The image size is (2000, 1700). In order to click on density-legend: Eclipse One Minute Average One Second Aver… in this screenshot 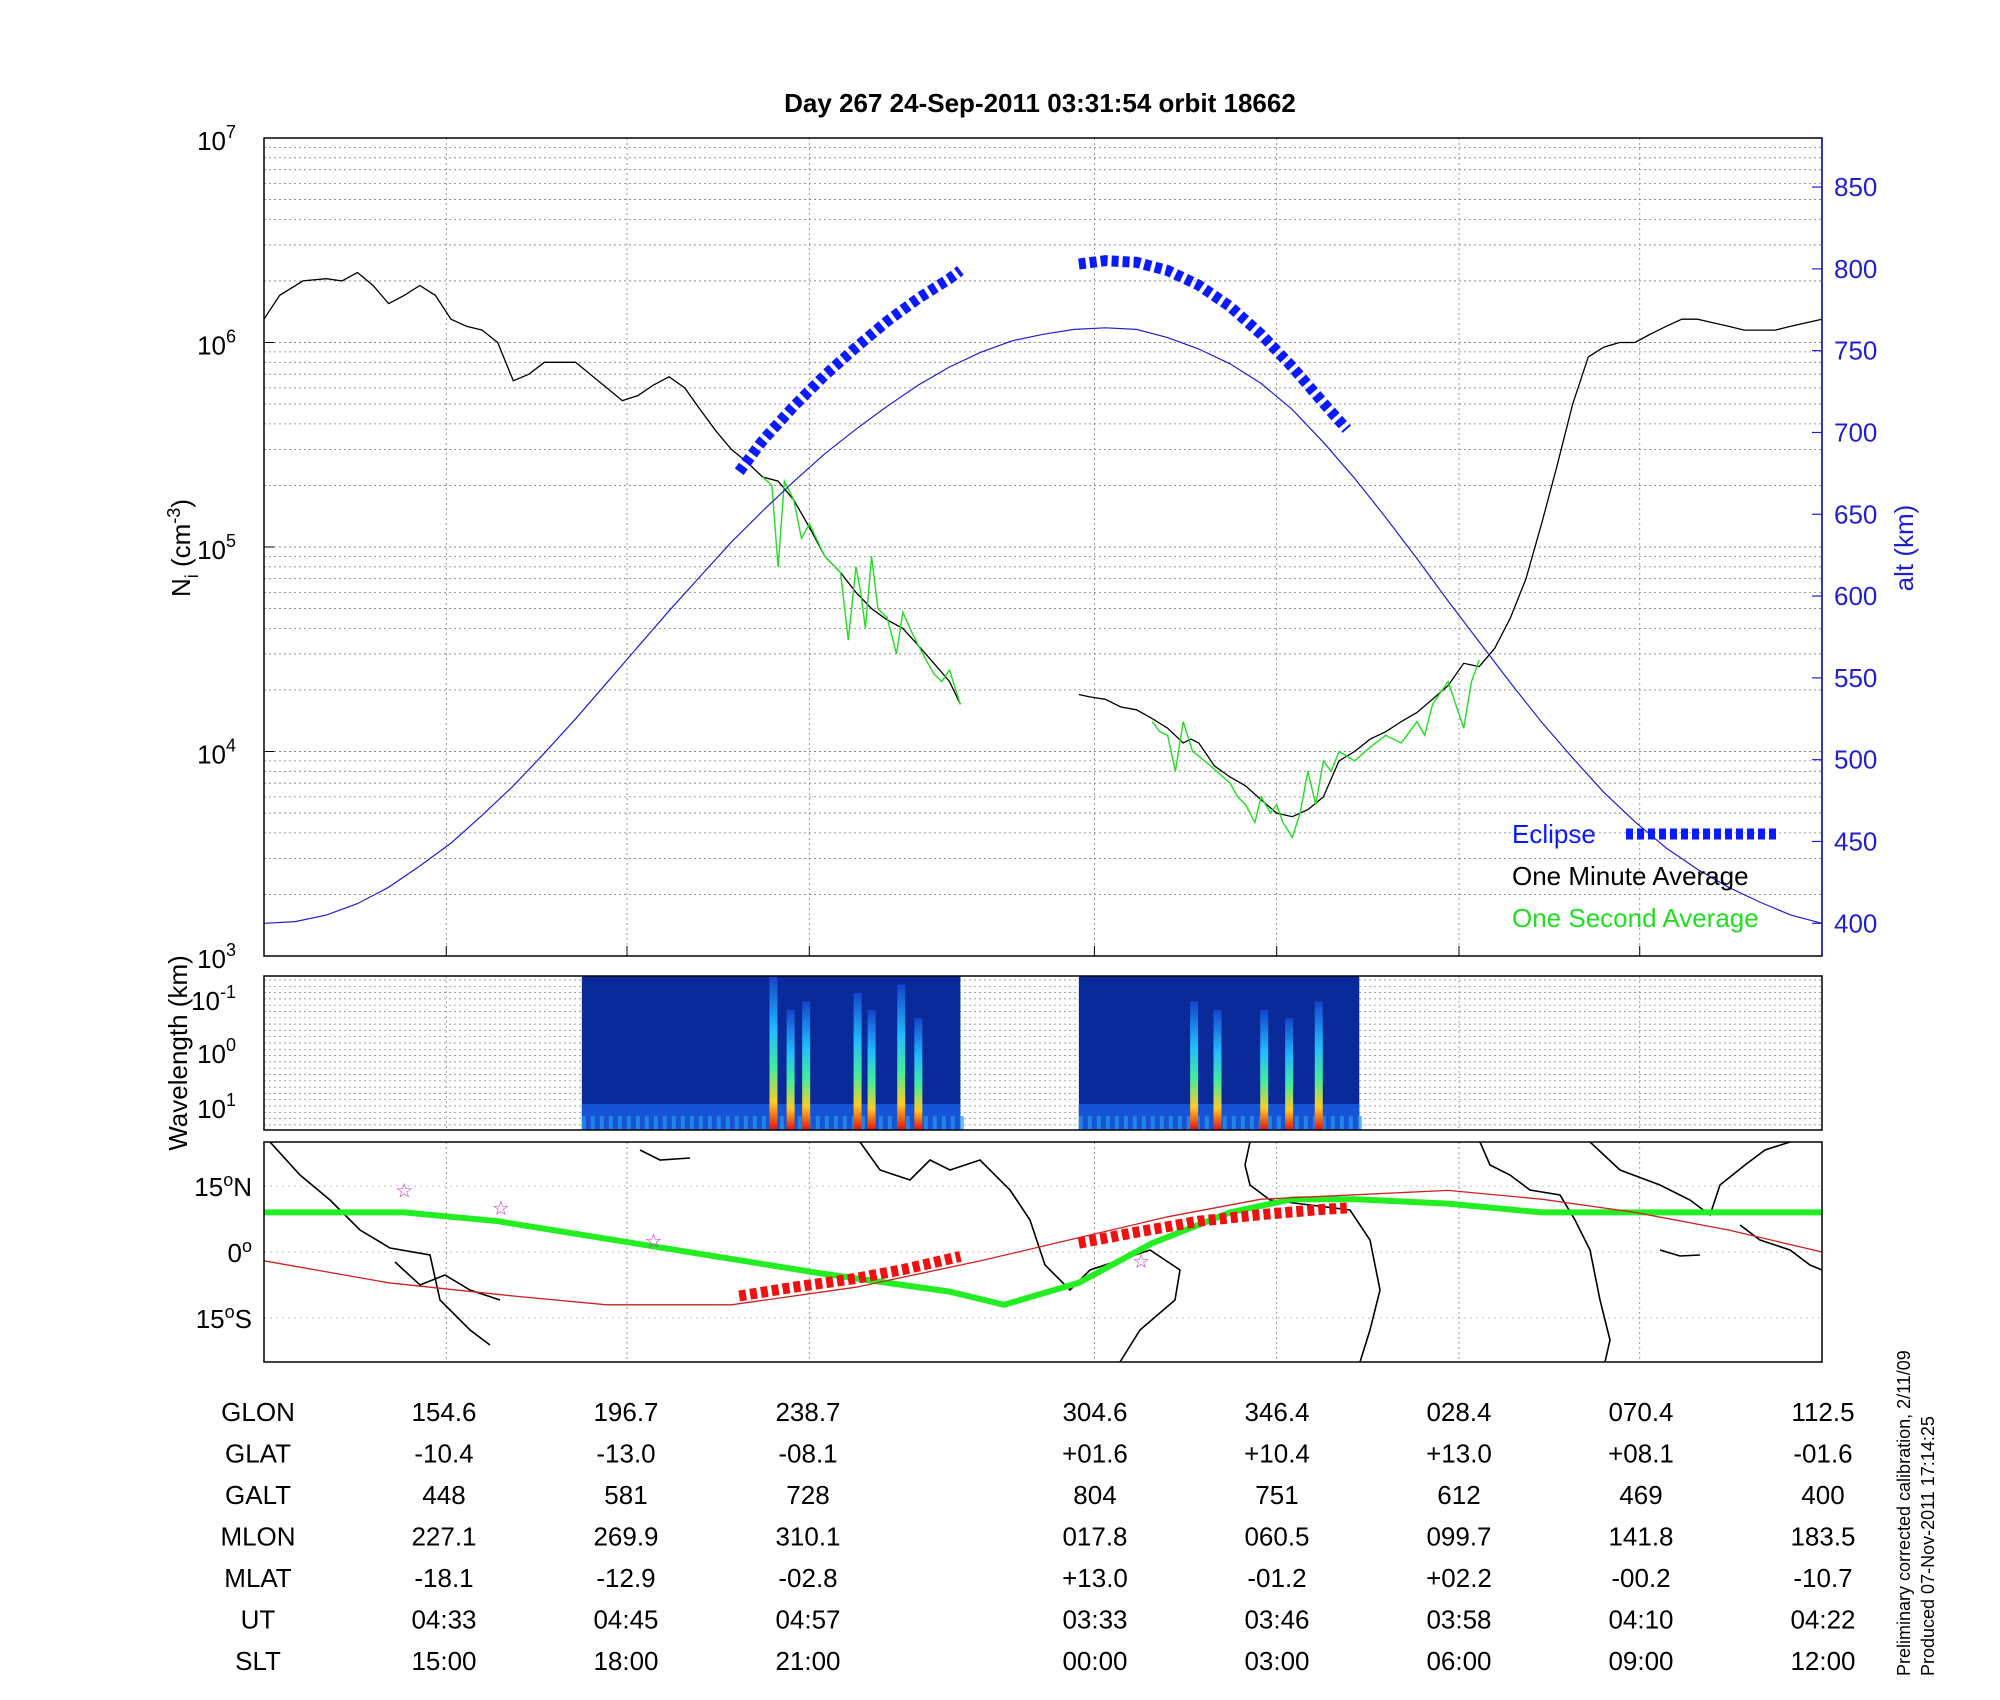, I will do `click(1645, 876)`.